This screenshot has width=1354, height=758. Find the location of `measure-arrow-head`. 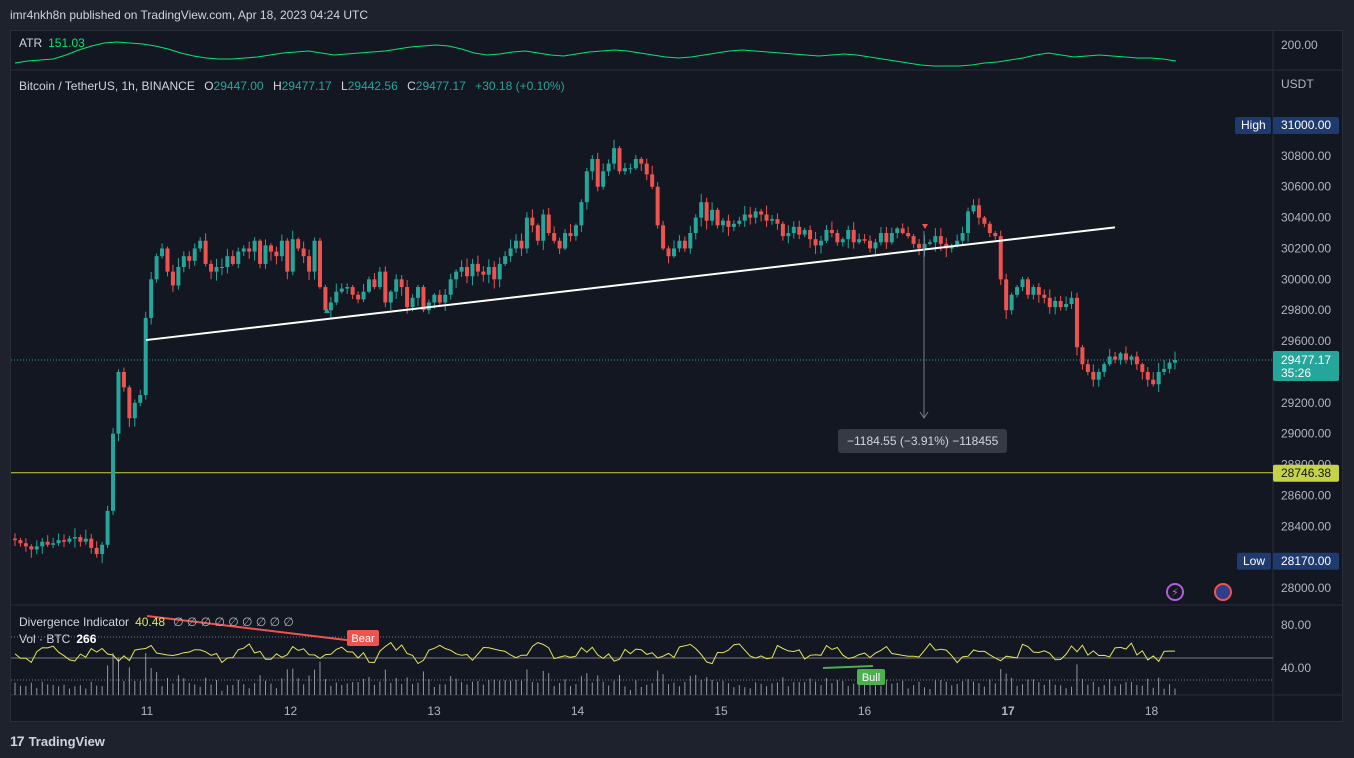

measure-arrow-head is located at coordinates (924, 415).